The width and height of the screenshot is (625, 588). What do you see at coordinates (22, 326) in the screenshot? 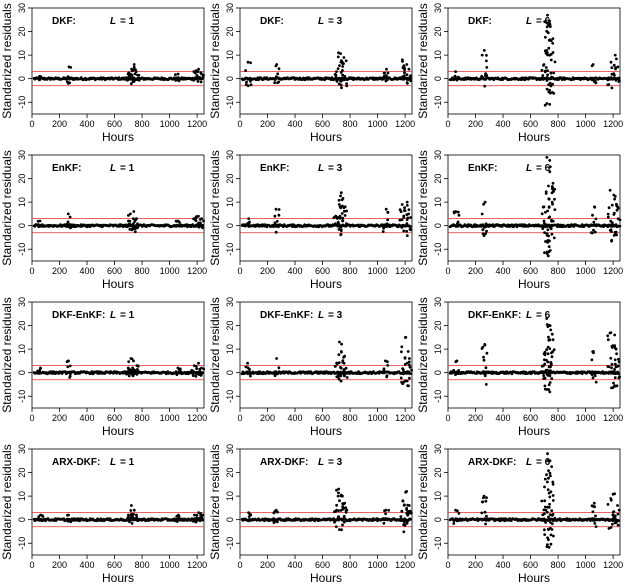
I see `y-tick-label: 20` at bounding box center [22, 326].